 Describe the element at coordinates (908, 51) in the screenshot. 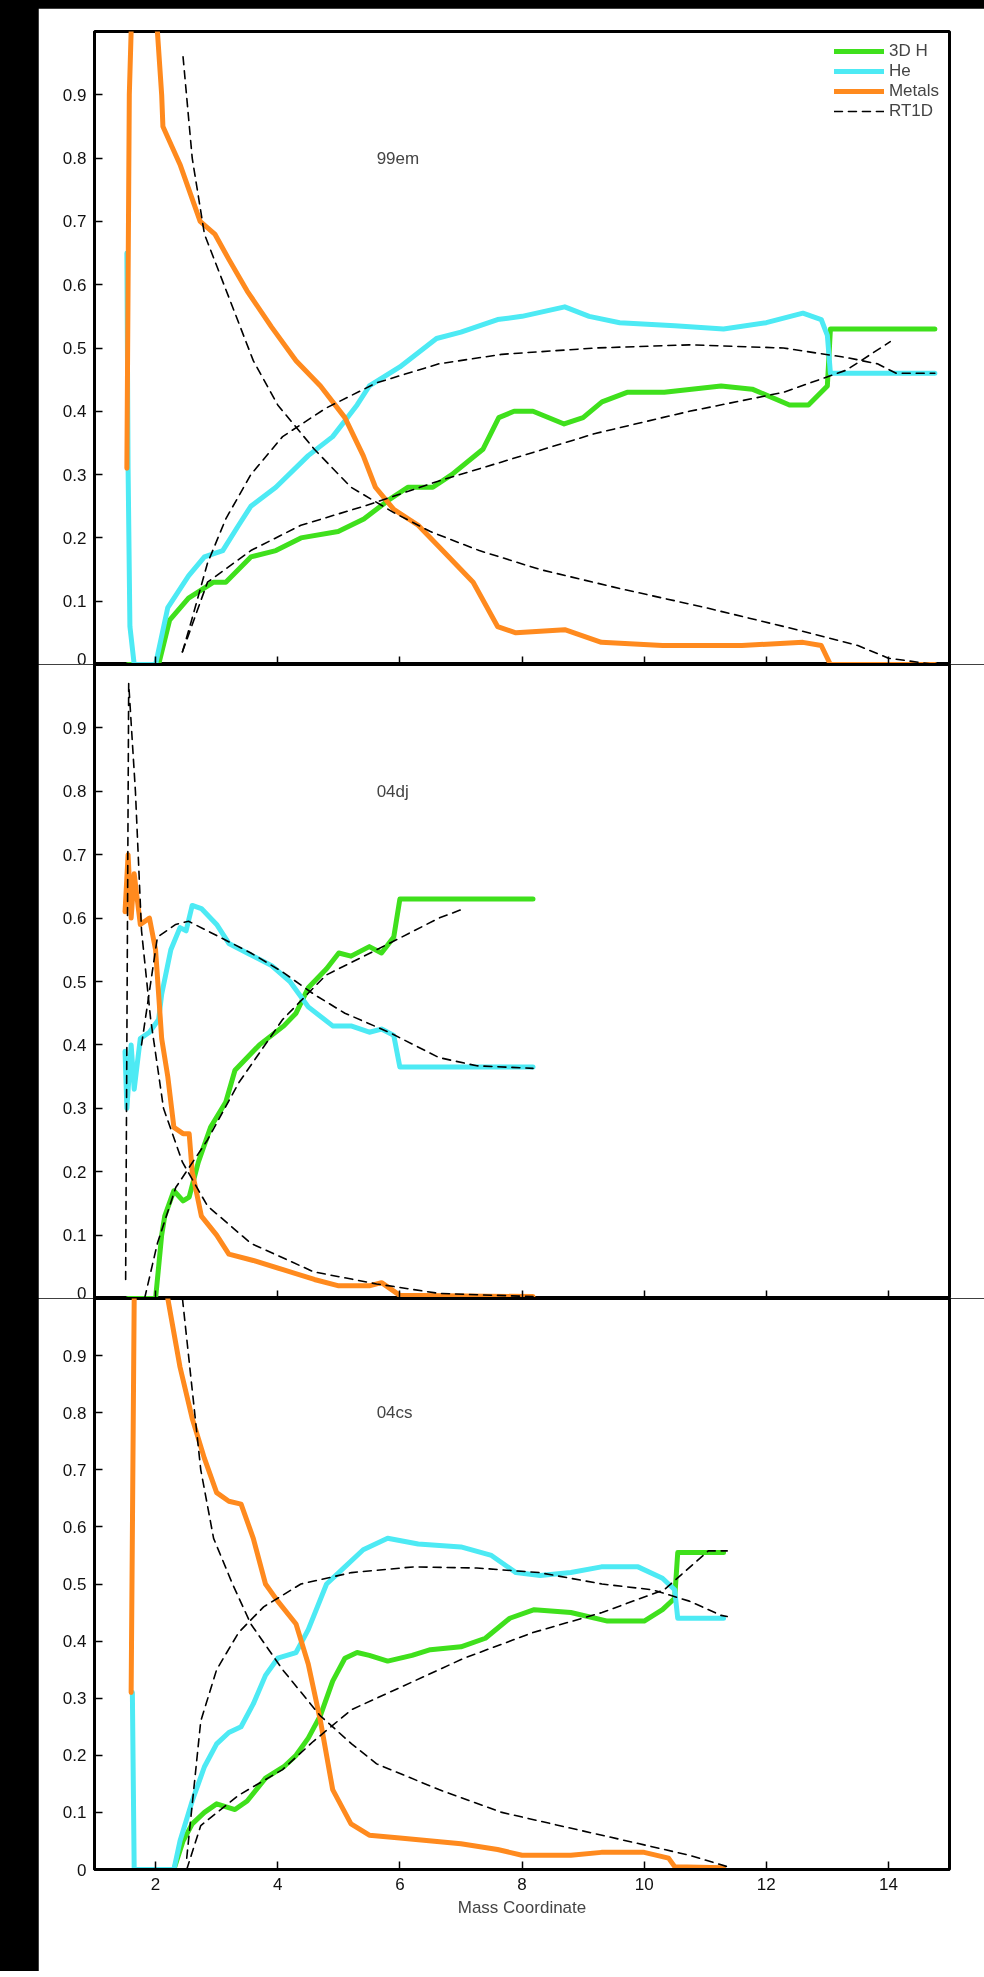

I see `legend-label: 3D H` at that location.